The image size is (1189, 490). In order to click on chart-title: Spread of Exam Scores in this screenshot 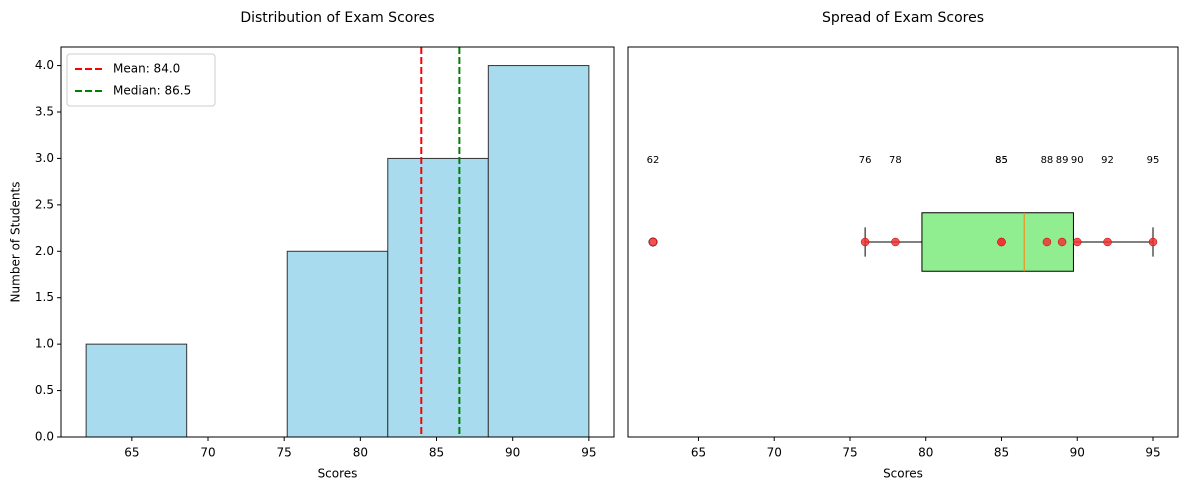, I will do `click(903, 18)`.